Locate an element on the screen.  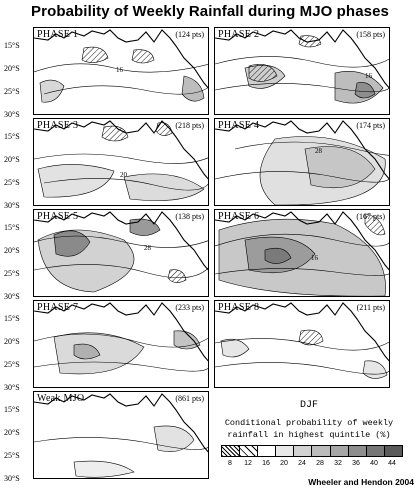
panel-title: PHASE 3 is located at coordinates (58, 125).